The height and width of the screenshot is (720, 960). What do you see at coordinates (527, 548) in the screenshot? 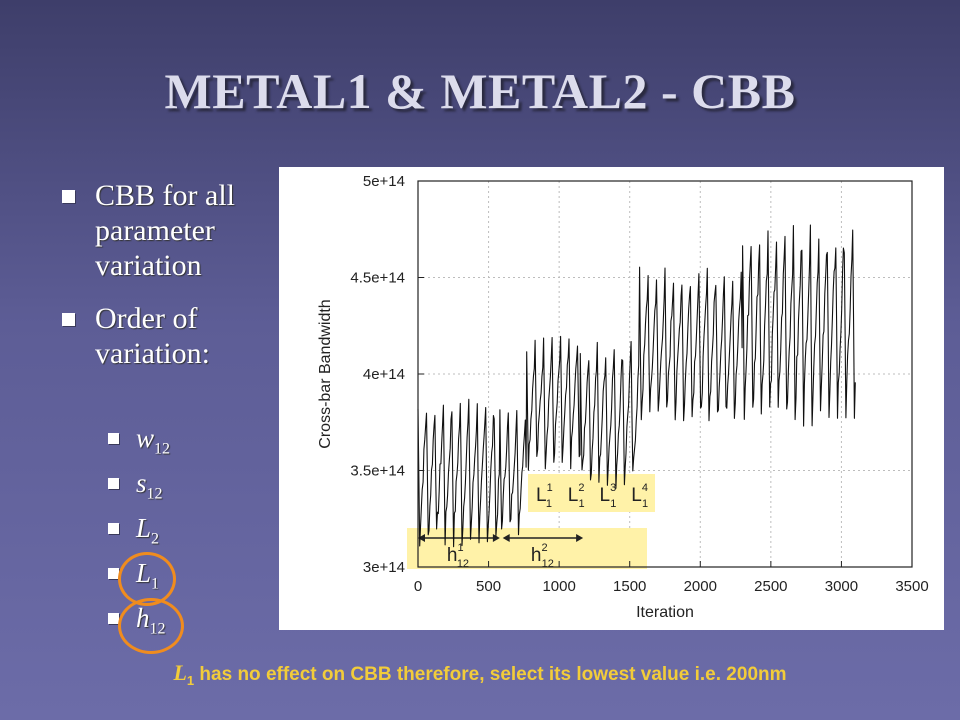
I see `h-annotation-box` at bounding box center [527, 548].